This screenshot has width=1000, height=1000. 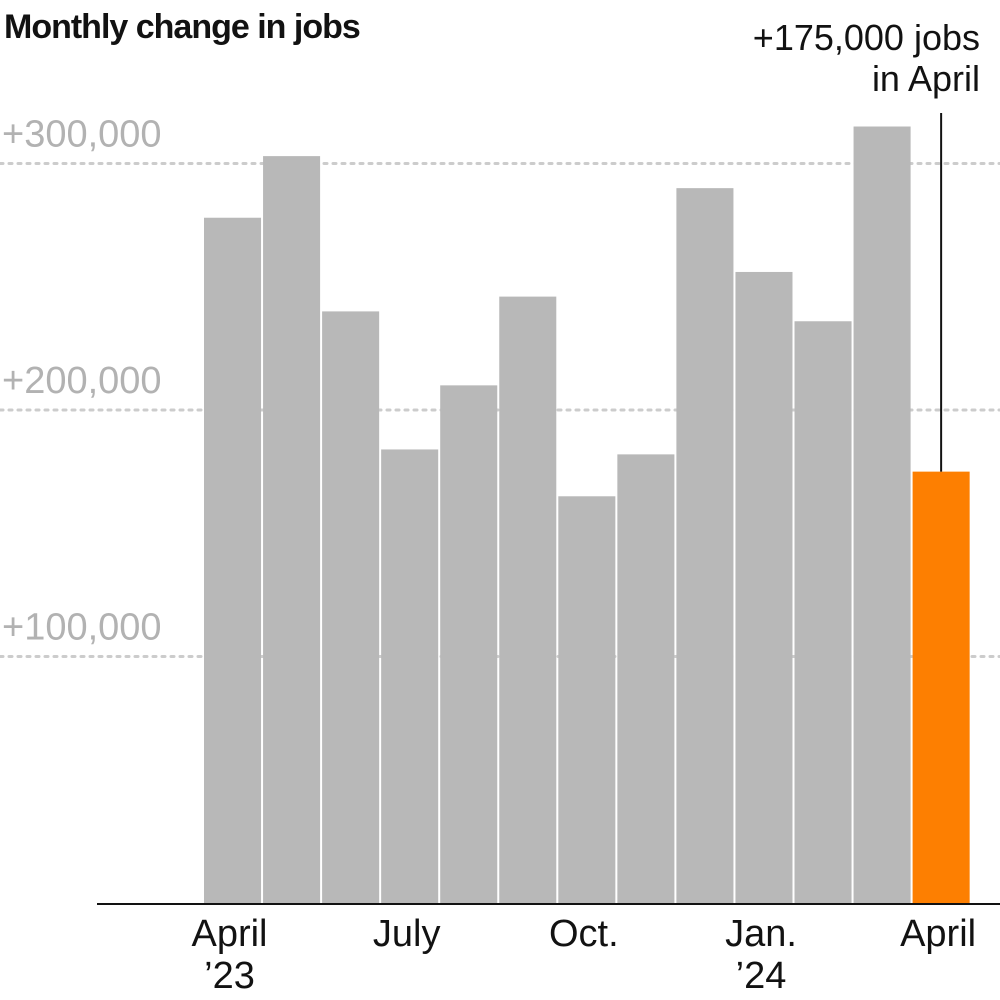 What do you see at coordinates (229, 976) in the screenshot?
I see `x-tick-label-1-line-2: ’23` at bounding box center [229, 976].